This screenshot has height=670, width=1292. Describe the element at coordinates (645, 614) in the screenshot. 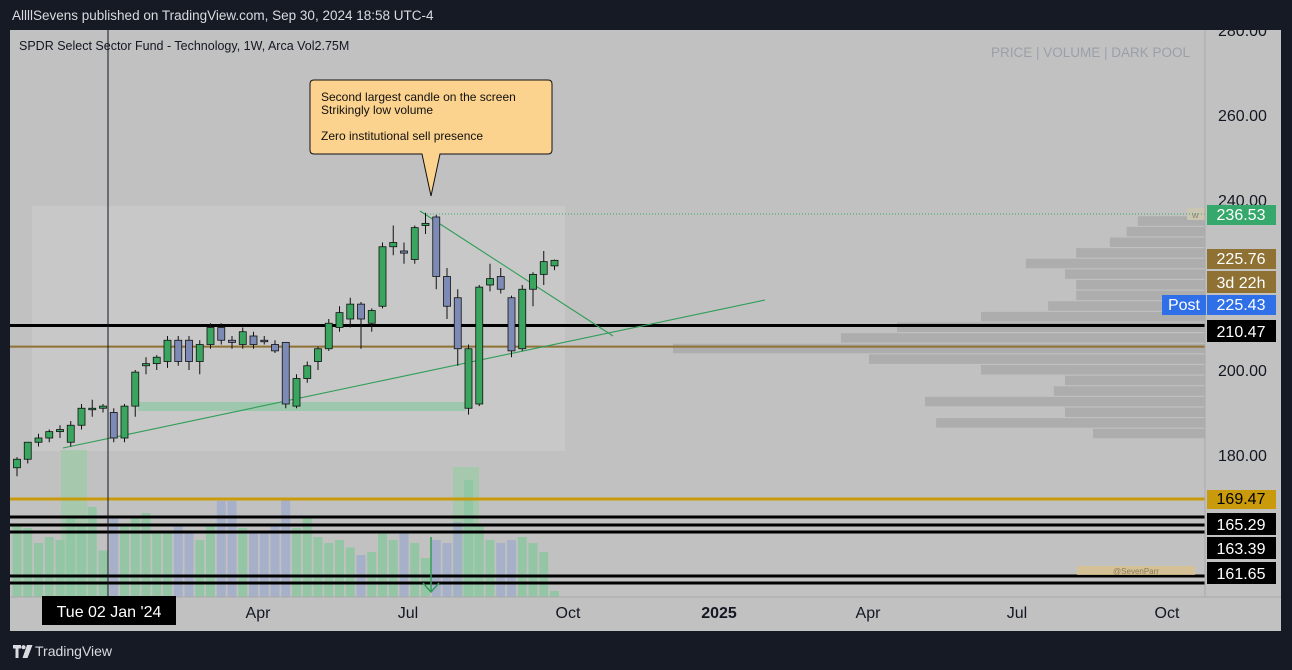

I see `time-axis-bg` at that location.